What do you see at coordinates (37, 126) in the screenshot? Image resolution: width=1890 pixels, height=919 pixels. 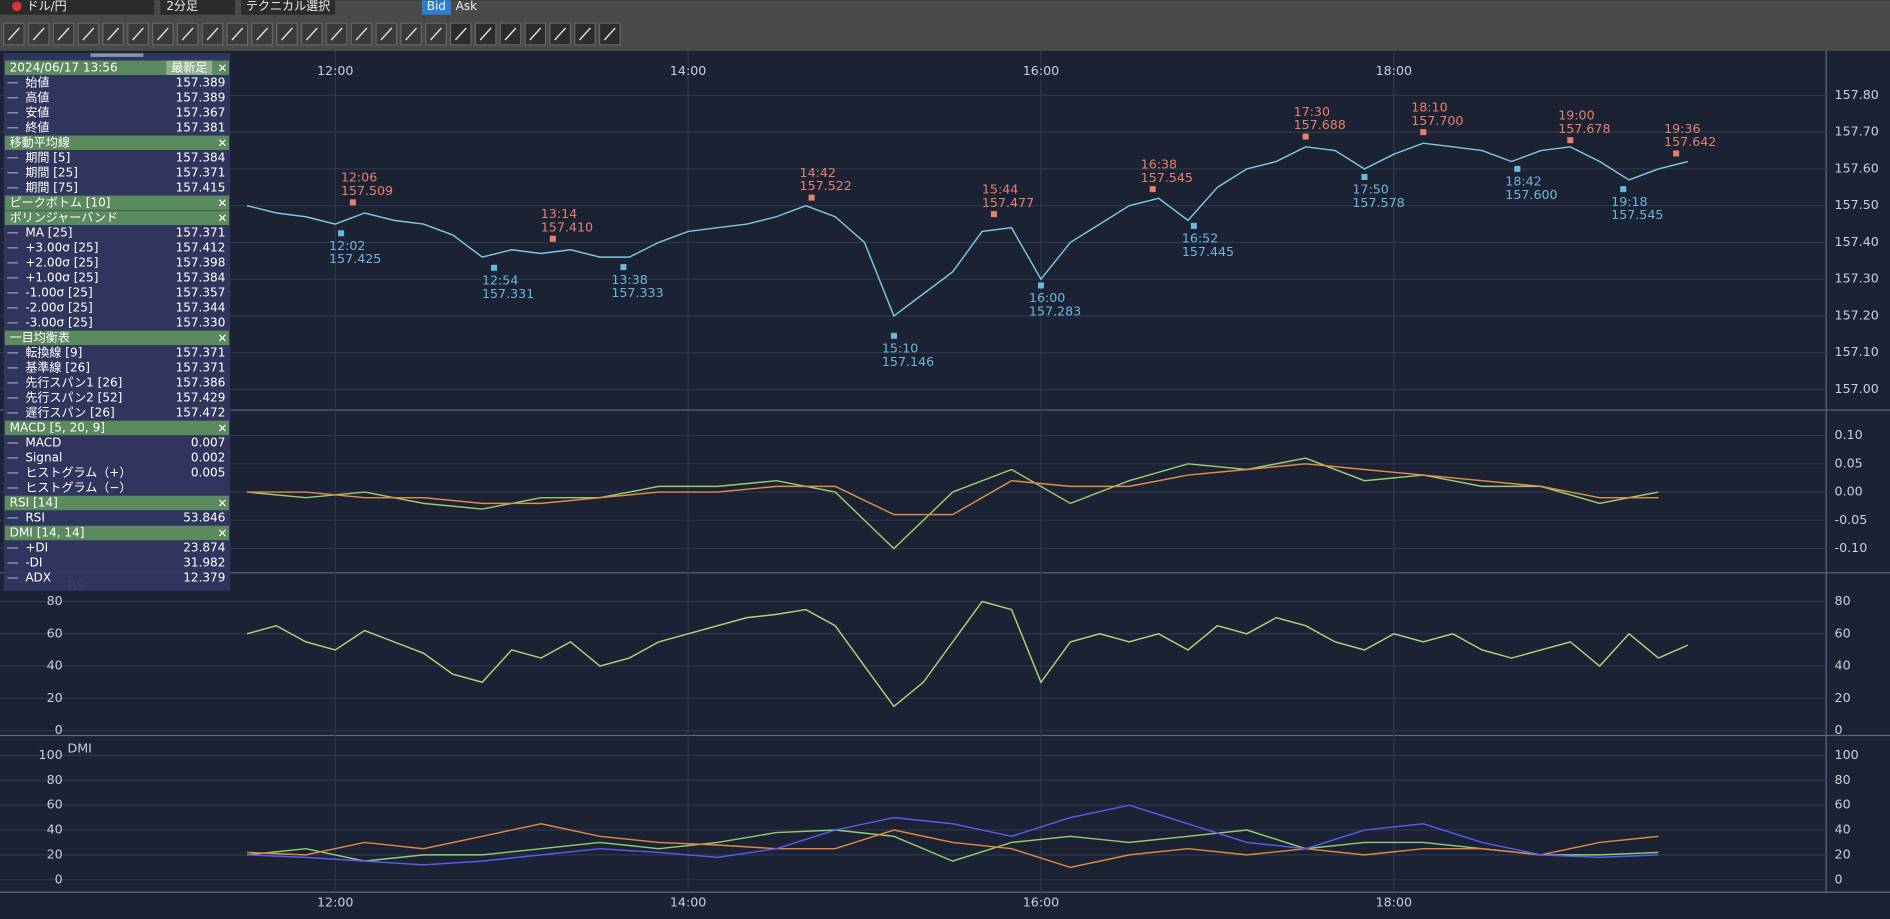 I see `row-label: 終値` at bounding box center [37, 126].